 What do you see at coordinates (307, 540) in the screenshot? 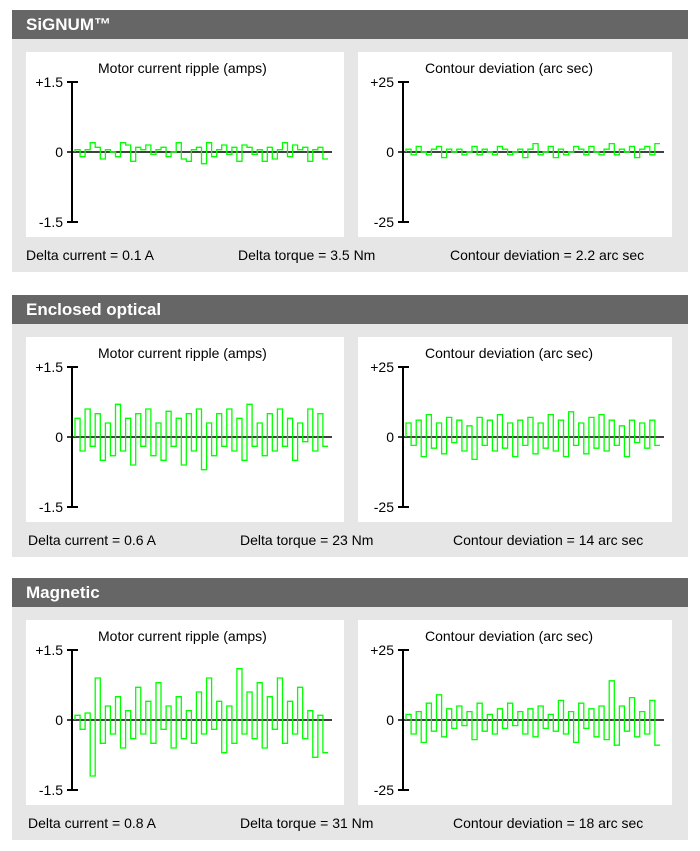
I see `delta-torque-label: Delta torque = 23 Nm` at bounding box center [307, 540].